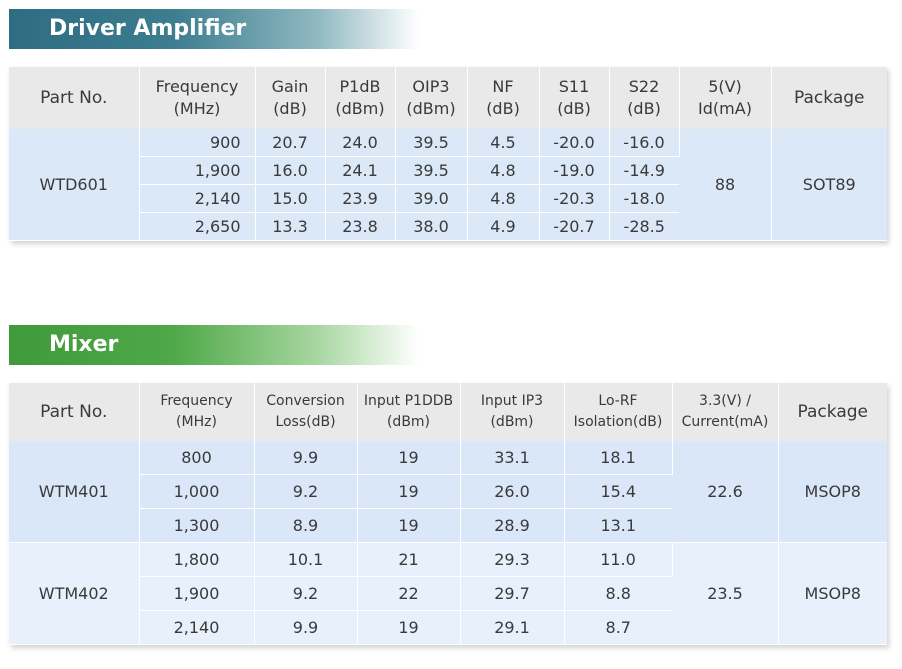 This screenshot has width=902, height=669. I want to click on p1db-cell: 23.9, so click(360, 198).